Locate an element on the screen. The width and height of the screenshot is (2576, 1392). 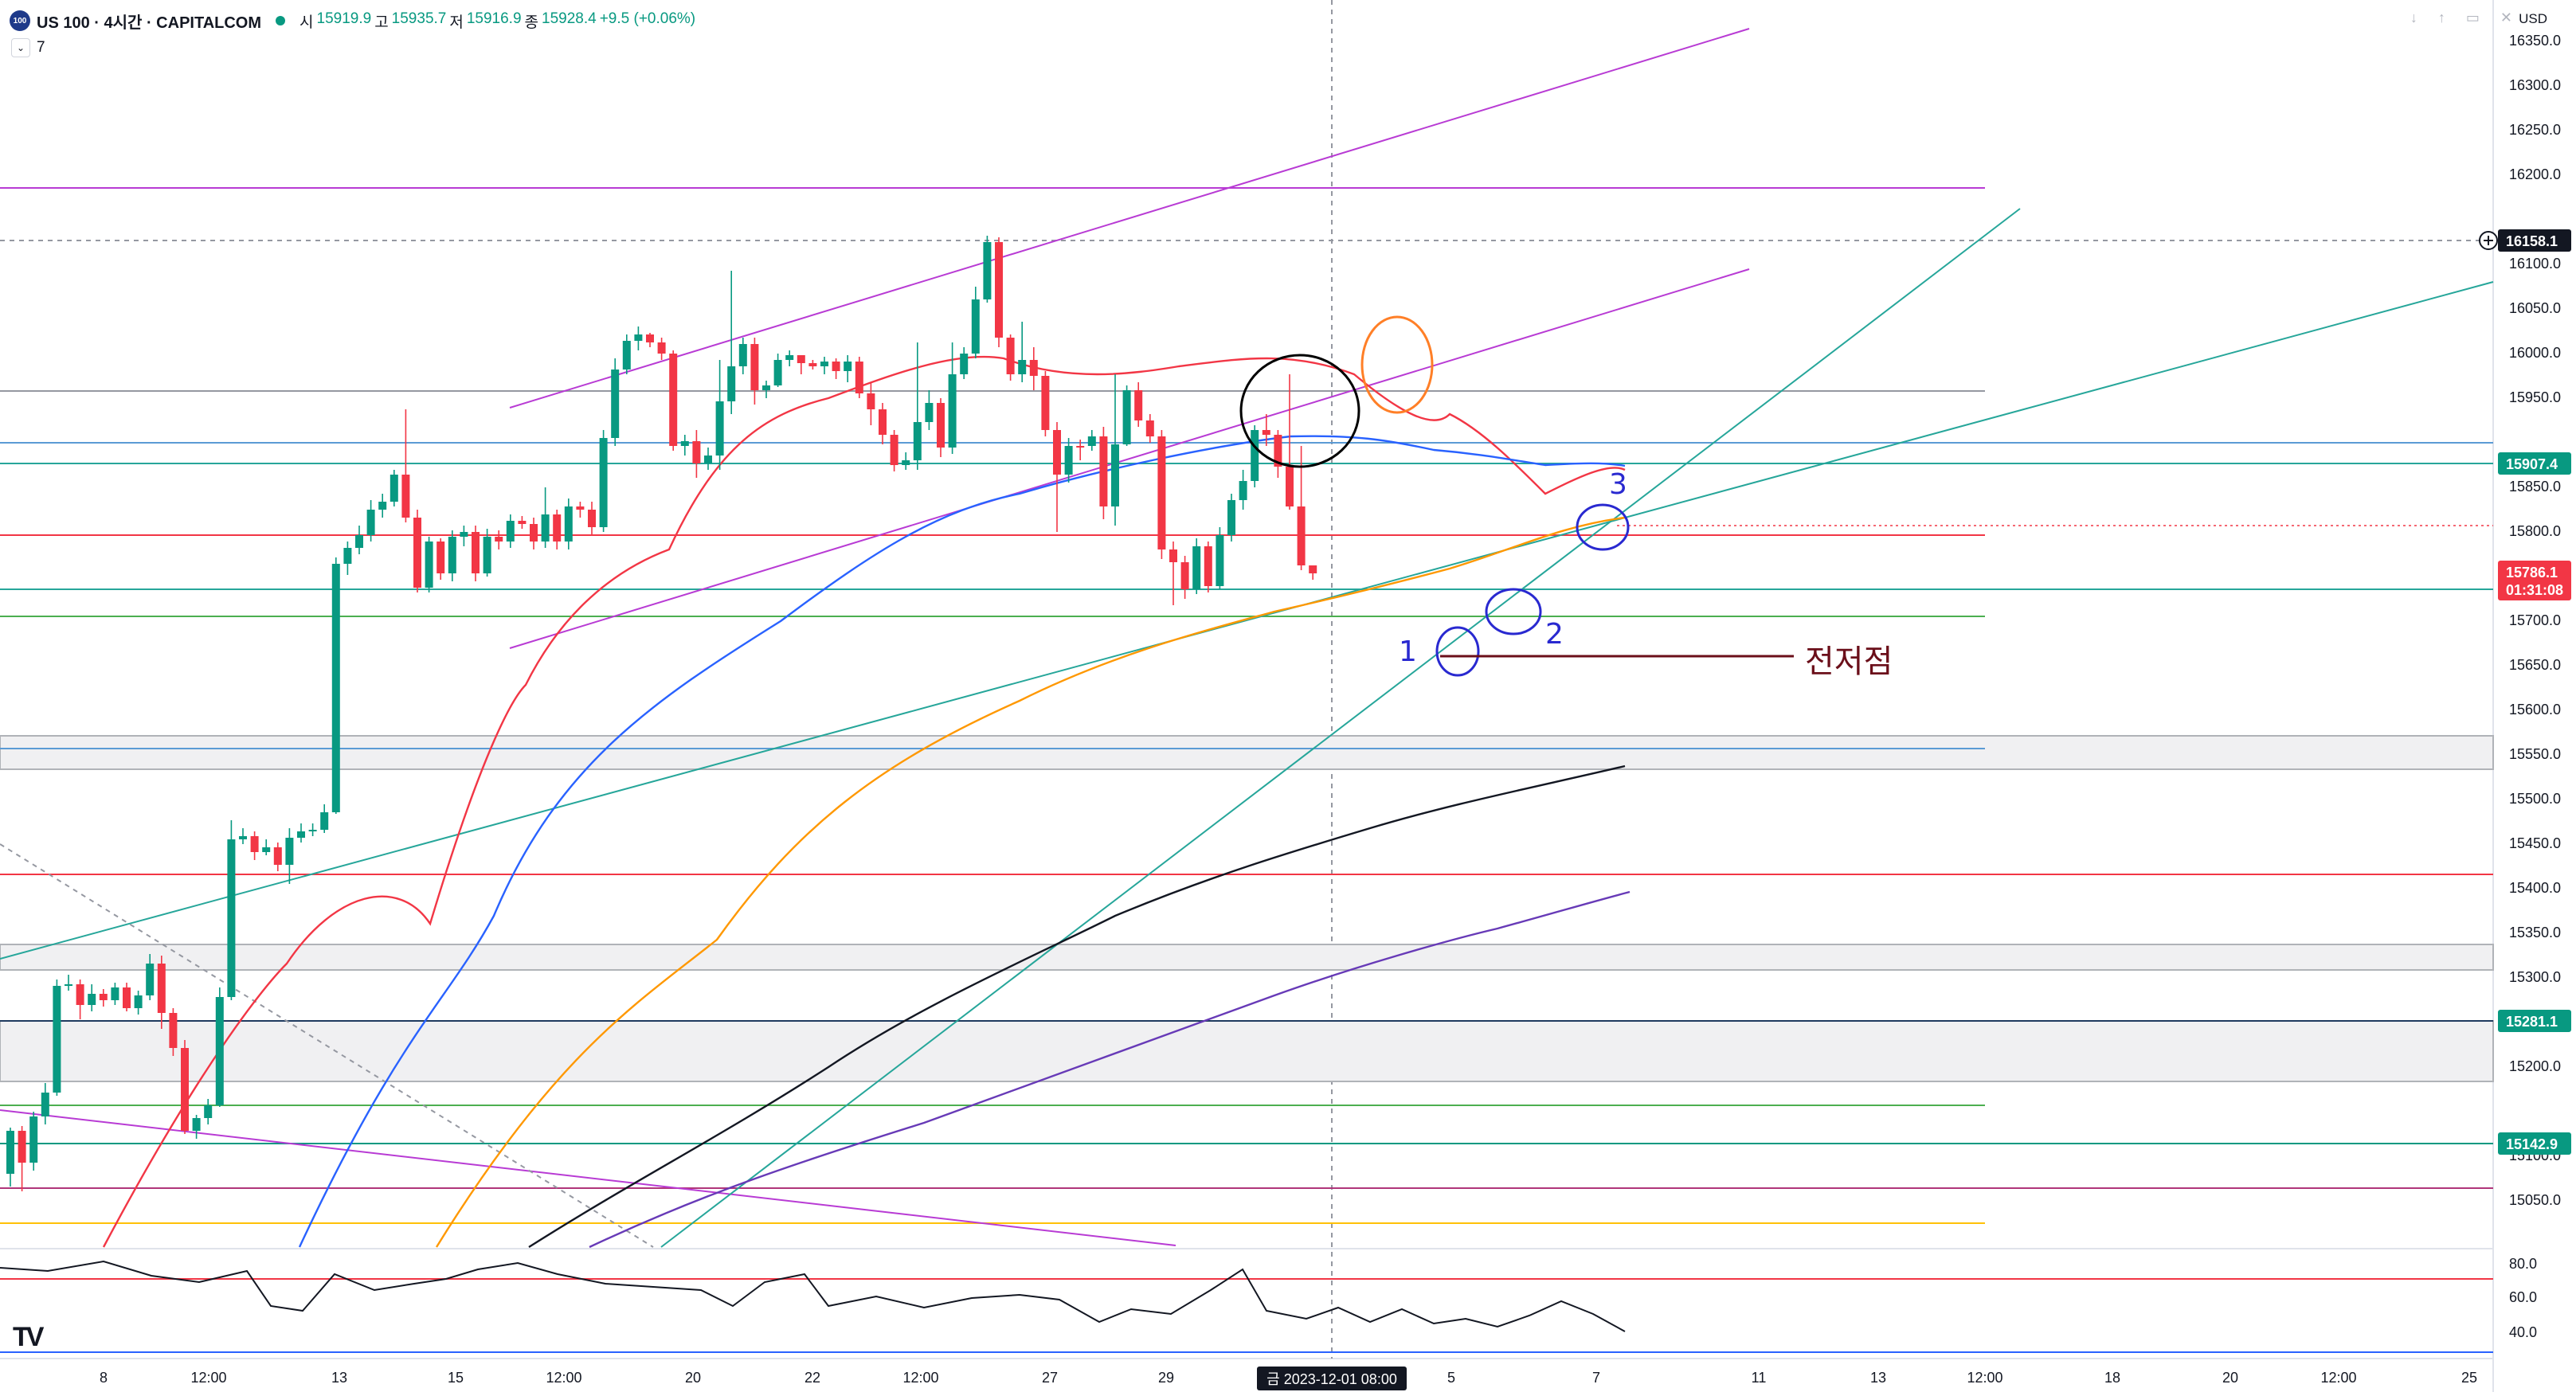
close-icon: ✕ is located at coordinates (2506, 17).